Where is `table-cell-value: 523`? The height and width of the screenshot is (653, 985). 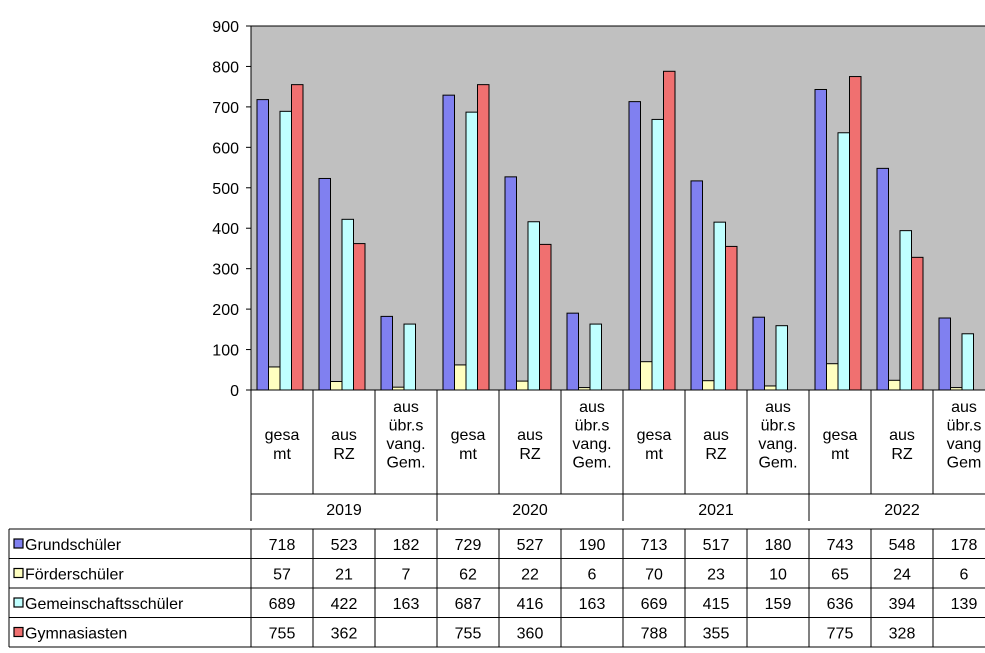
table-cell-value: 523 is located at coordinates (344, 545).